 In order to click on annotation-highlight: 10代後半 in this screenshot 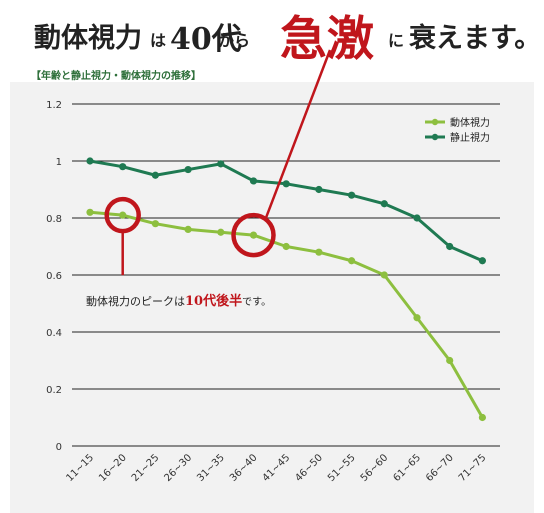, I will do `click(214, 301)`.